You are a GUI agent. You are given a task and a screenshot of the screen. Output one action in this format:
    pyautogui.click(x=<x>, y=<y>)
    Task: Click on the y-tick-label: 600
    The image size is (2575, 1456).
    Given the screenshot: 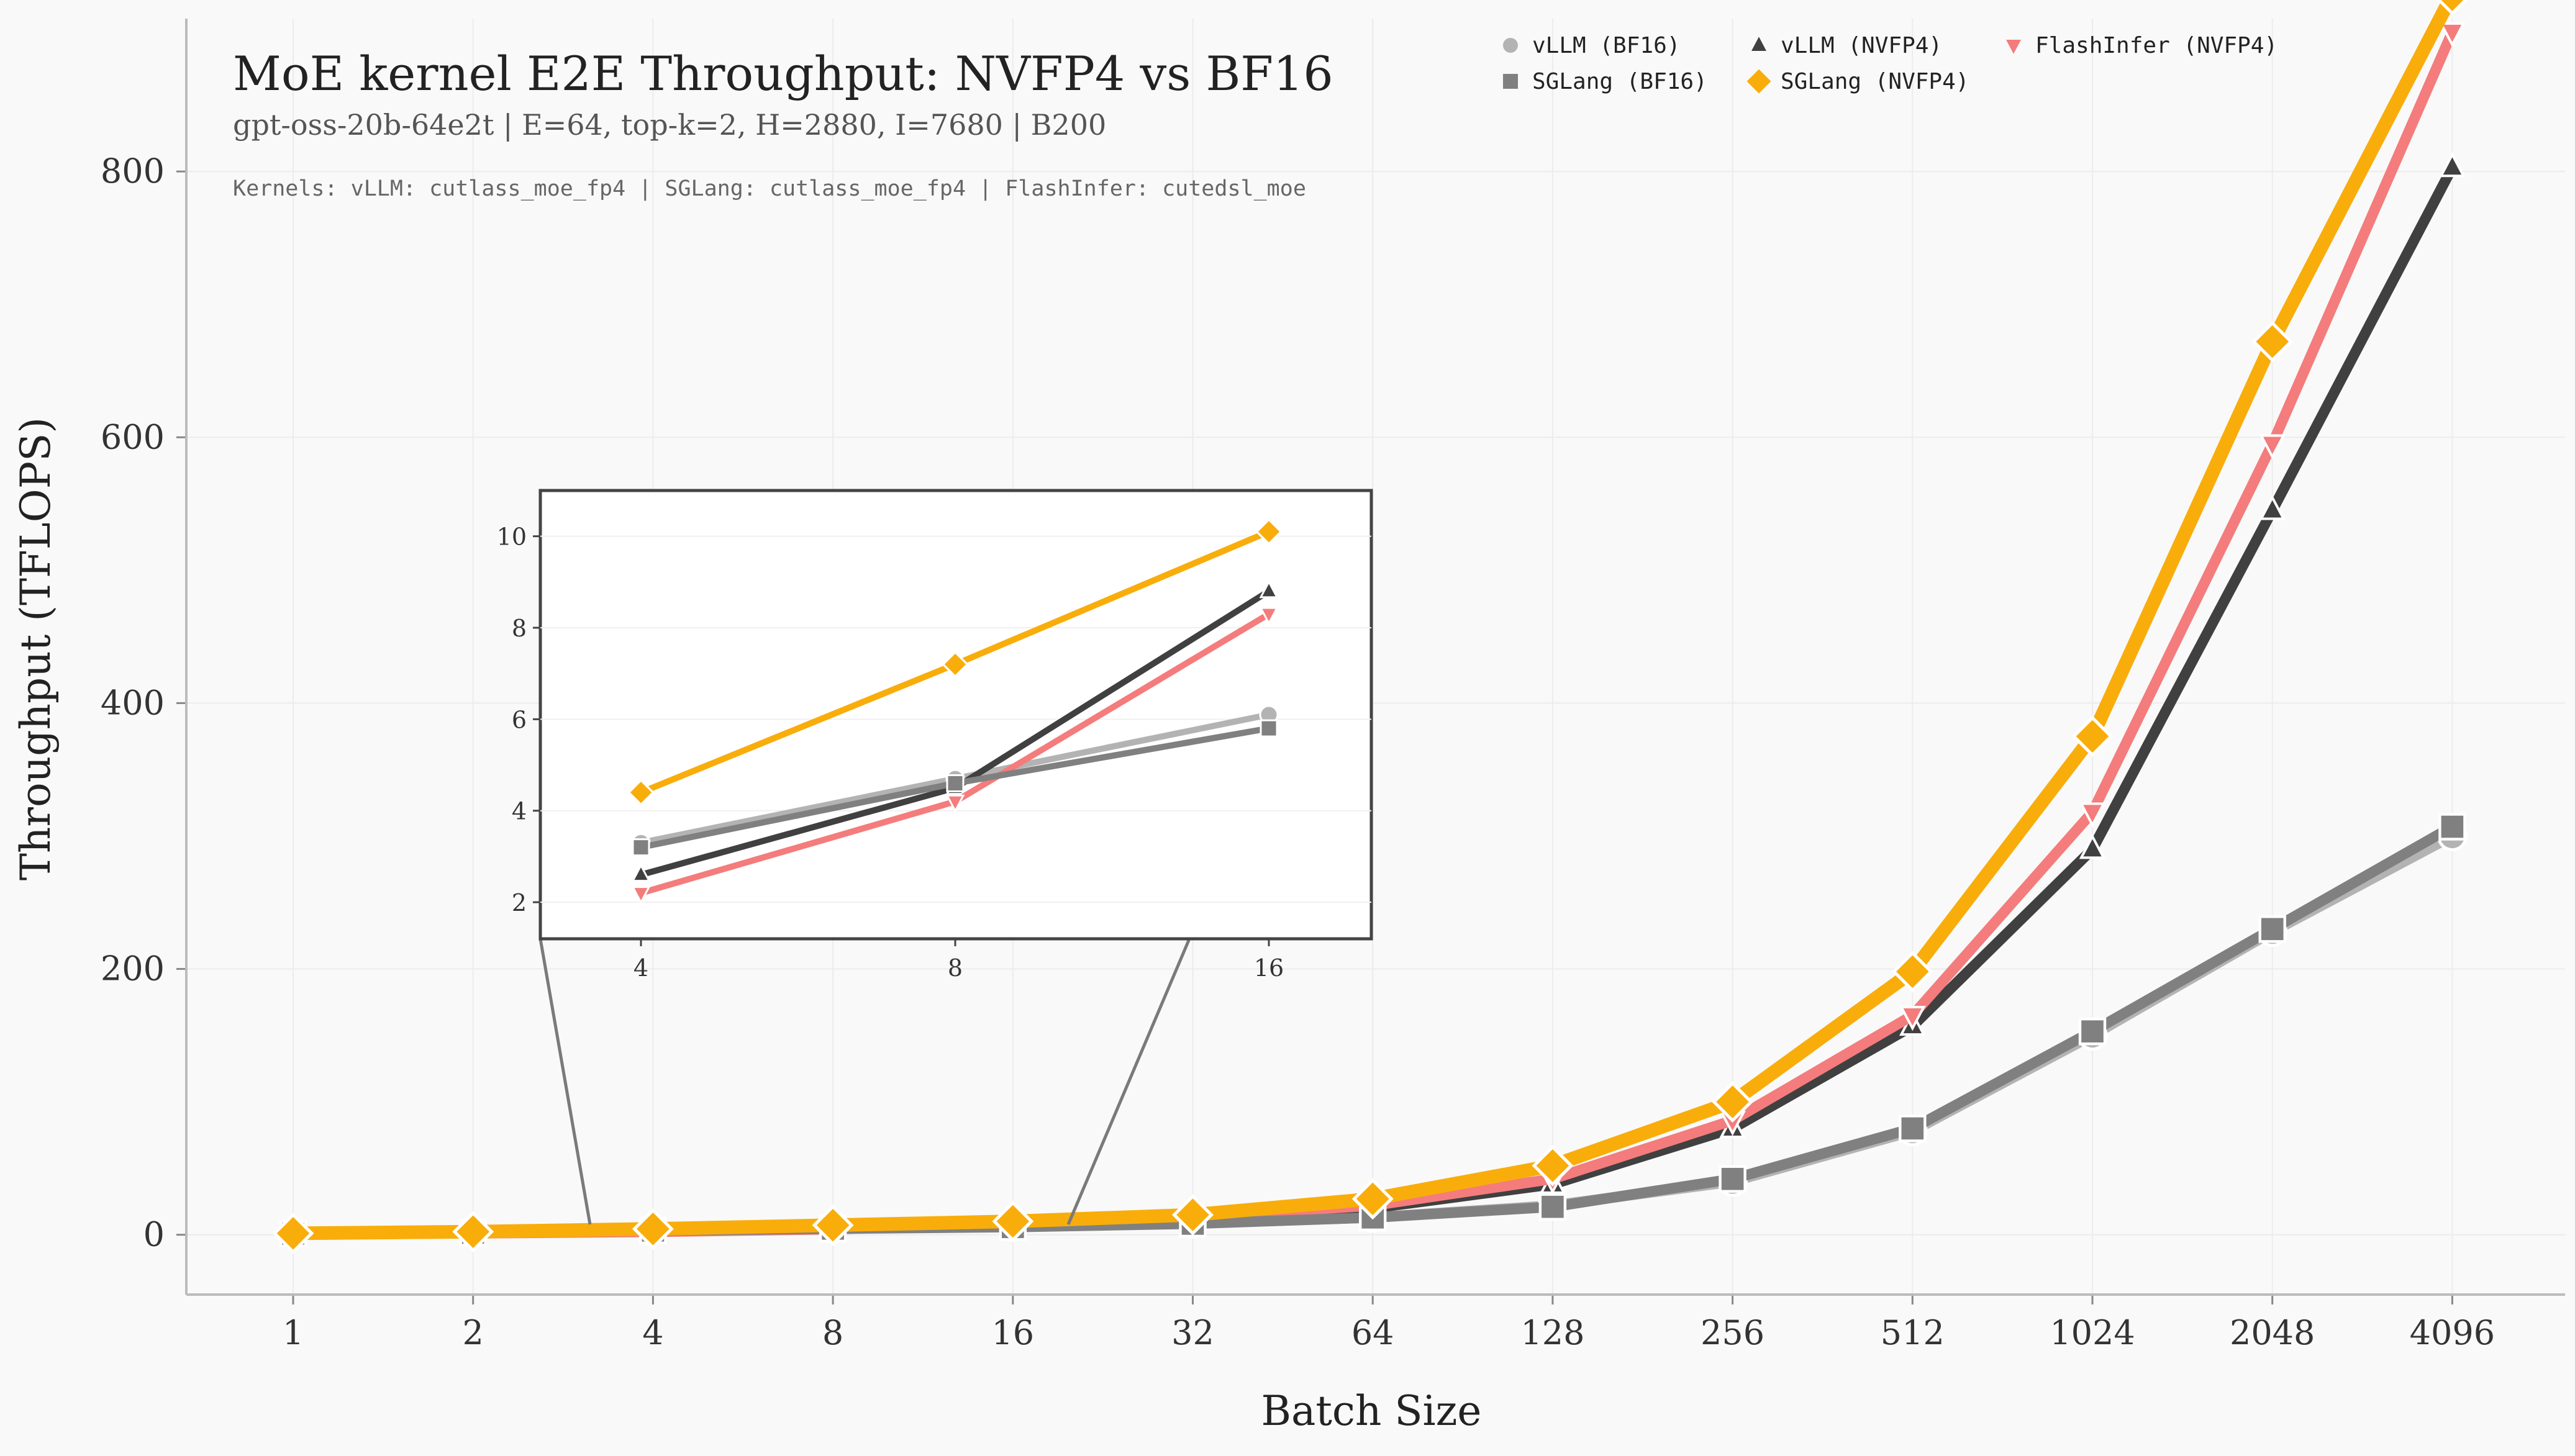 What is the action you would take?
    pyautogui.click(x=133, y=436)
    